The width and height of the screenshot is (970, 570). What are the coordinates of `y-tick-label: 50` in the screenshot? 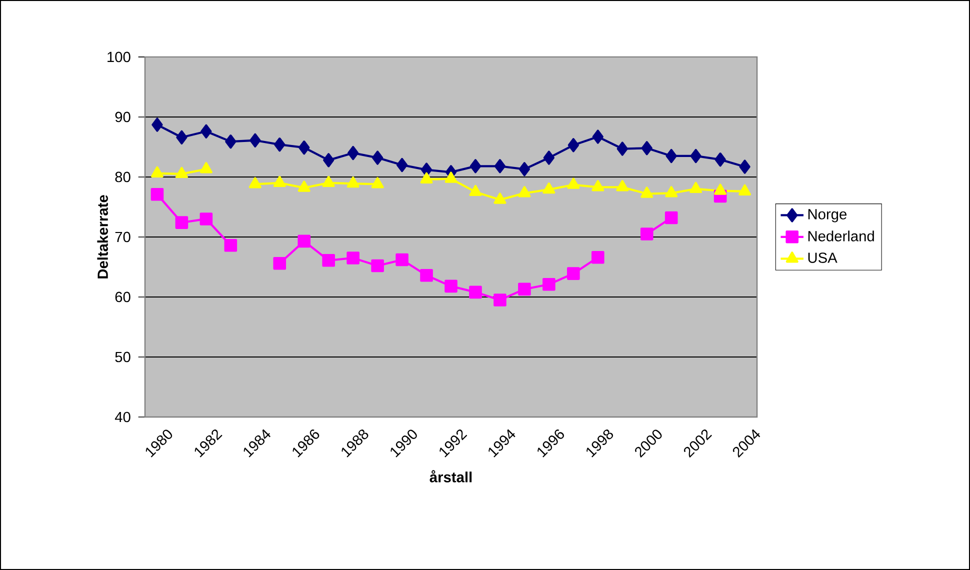 It's located at (122, 357).